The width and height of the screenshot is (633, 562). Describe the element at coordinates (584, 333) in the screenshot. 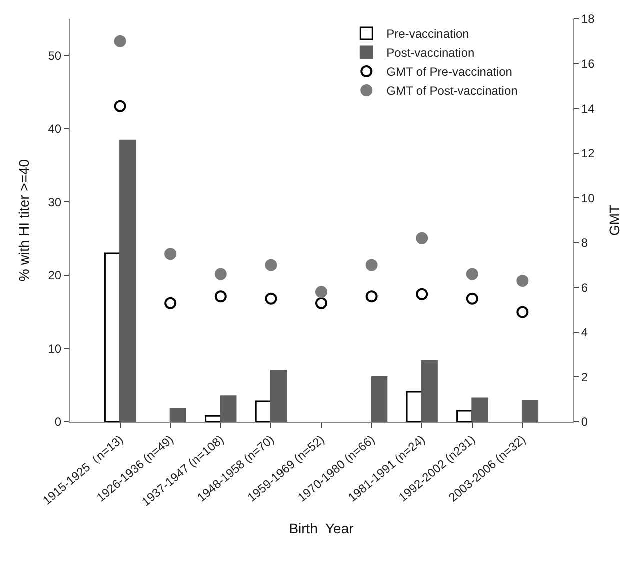

I see `y2-tick-label: 4` at that location.